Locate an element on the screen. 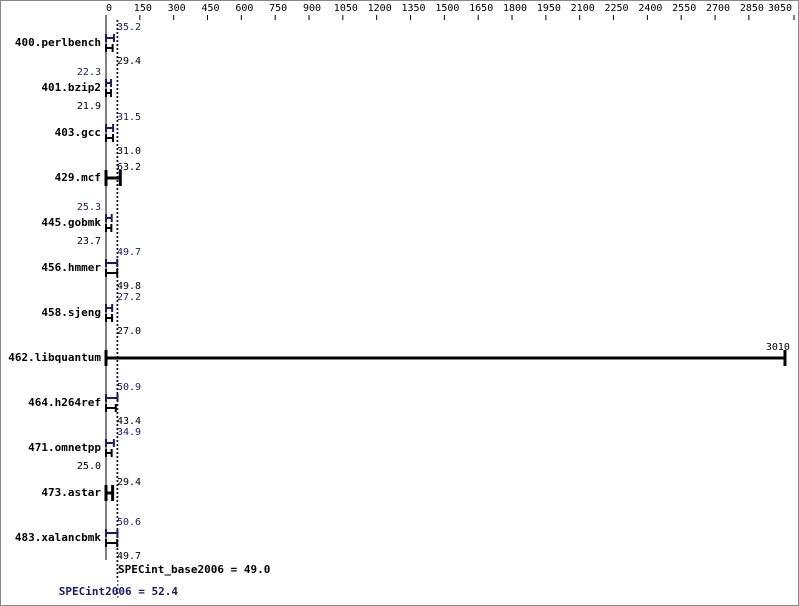 The image size is (799, 606). data-label: 25.0 is located at coordinates (89, 466).